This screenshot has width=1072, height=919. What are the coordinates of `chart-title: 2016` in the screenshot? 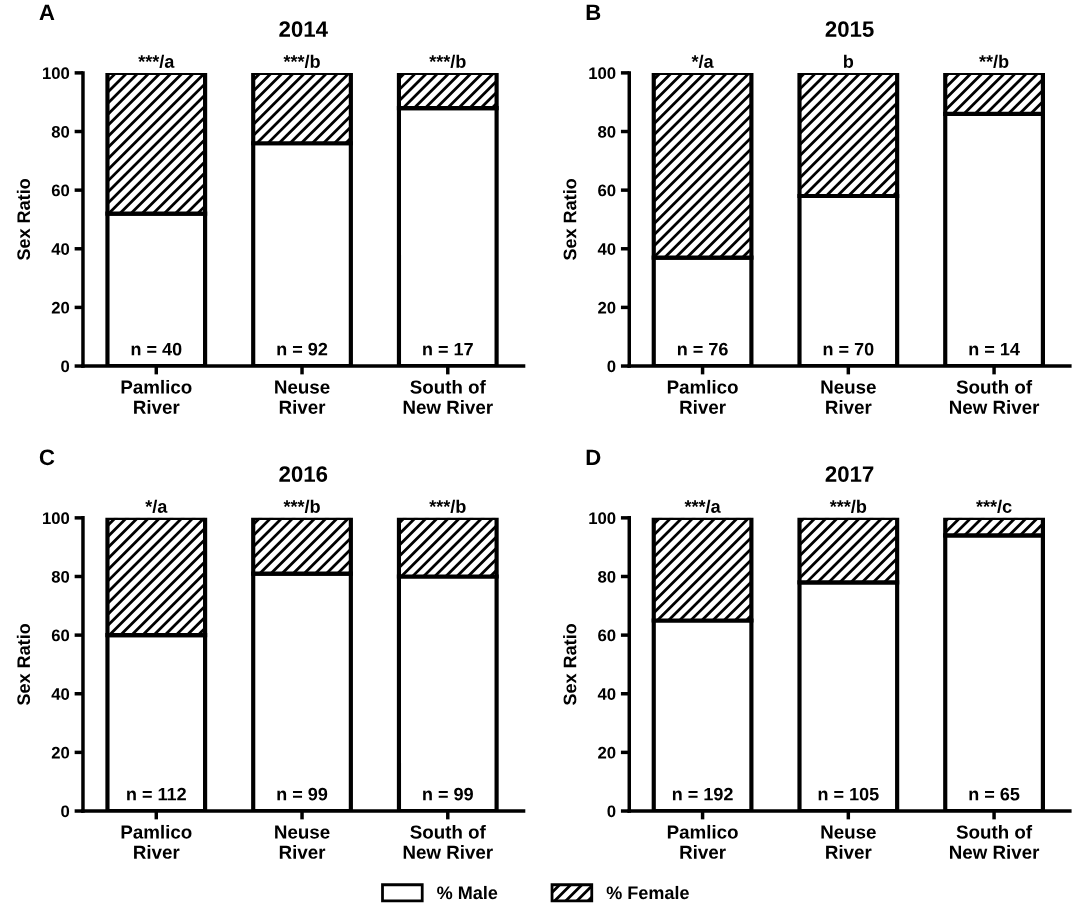 It's located at (303, 474).